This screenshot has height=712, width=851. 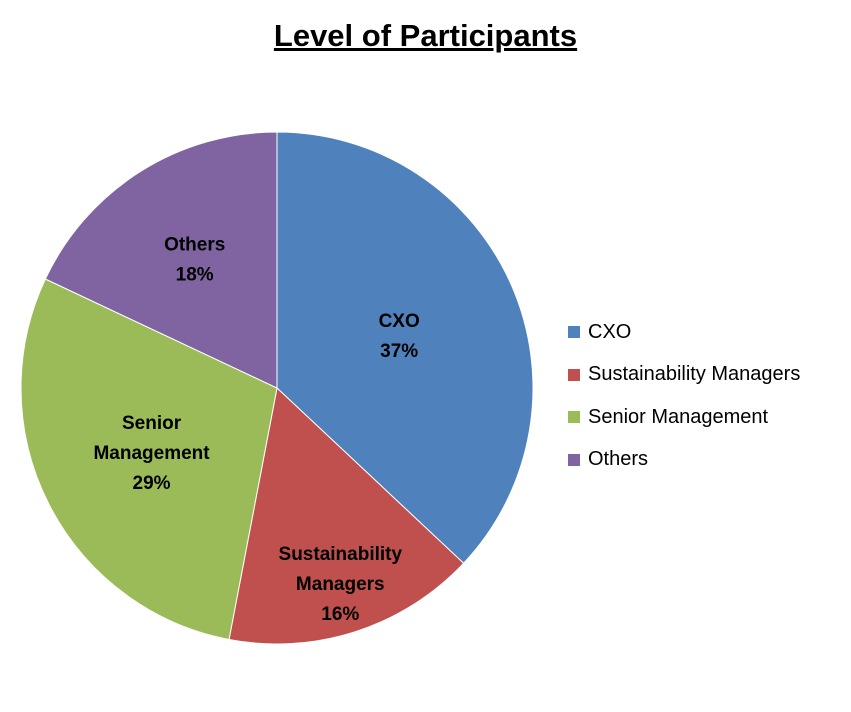 I want to click on legend-item-others: Others, so click(x=684, y=460).